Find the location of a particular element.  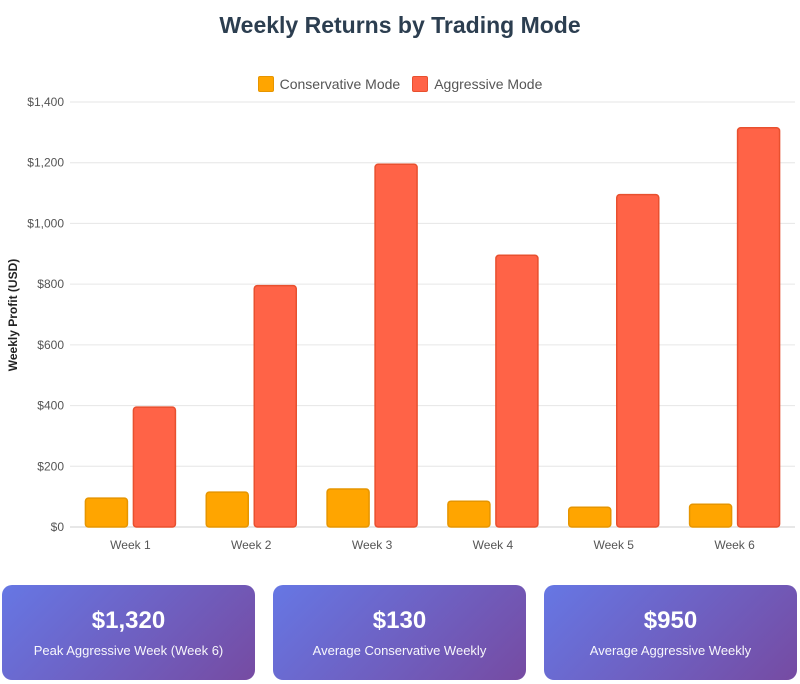

x-tick-label: Week 4 is located at coordinates (493, 545).